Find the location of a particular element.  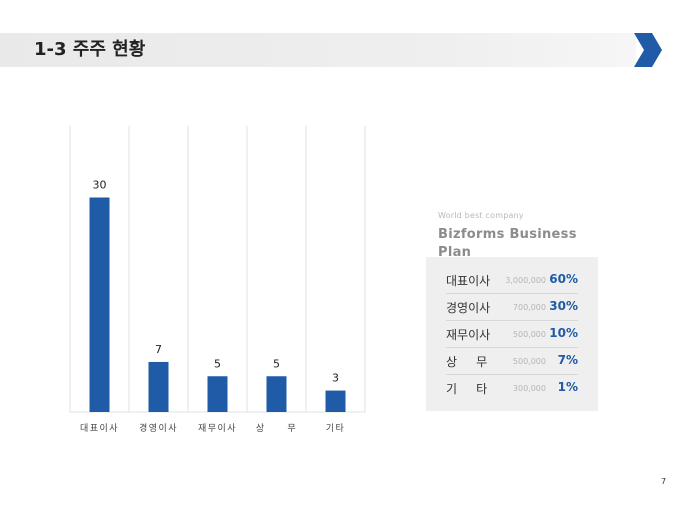

data-label: 3 is located at coordinates (335, 378).